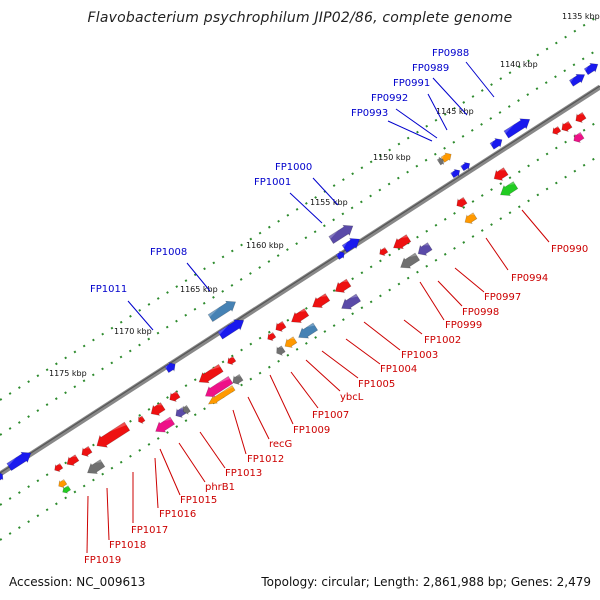 Image resolution: width=600 pixels, height=600 pixels. I want to click on gene-label-reverse: FP0990, so click(569, 249).